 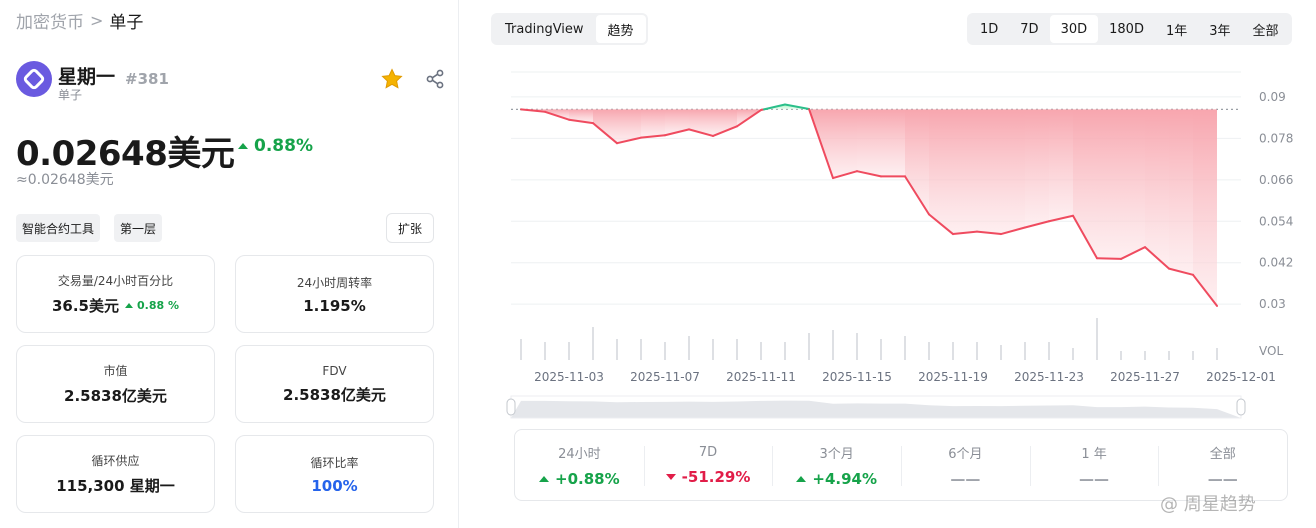 What do you see at coordinates (665, 377) in the screenshot?
I see `x-tick-label: 2025-11-07` at bounding box center [665, 377].